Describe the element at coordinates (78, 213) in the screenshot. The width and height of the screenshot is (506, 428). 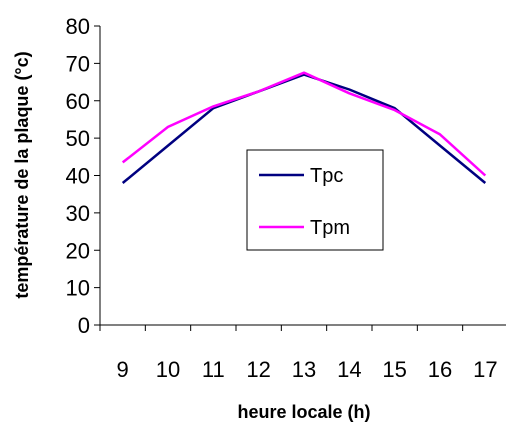
I see `y-tick-label: 30` at that location.